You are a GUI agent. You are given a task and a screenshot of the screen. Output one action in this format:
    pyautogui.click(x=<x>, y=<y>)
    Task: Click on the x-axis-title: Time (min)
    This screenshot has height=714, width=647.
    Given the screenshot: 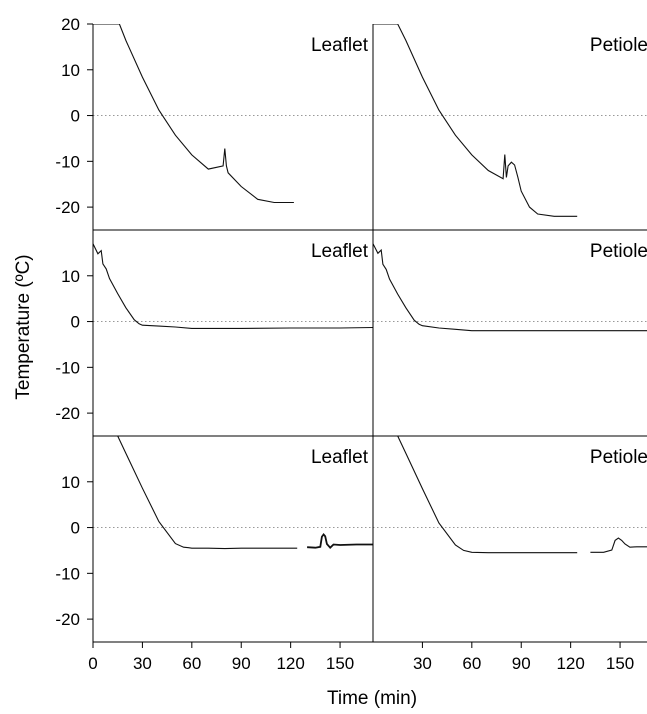 What is the action you would take?
    pyautogui.click(x=372, y=698)
    